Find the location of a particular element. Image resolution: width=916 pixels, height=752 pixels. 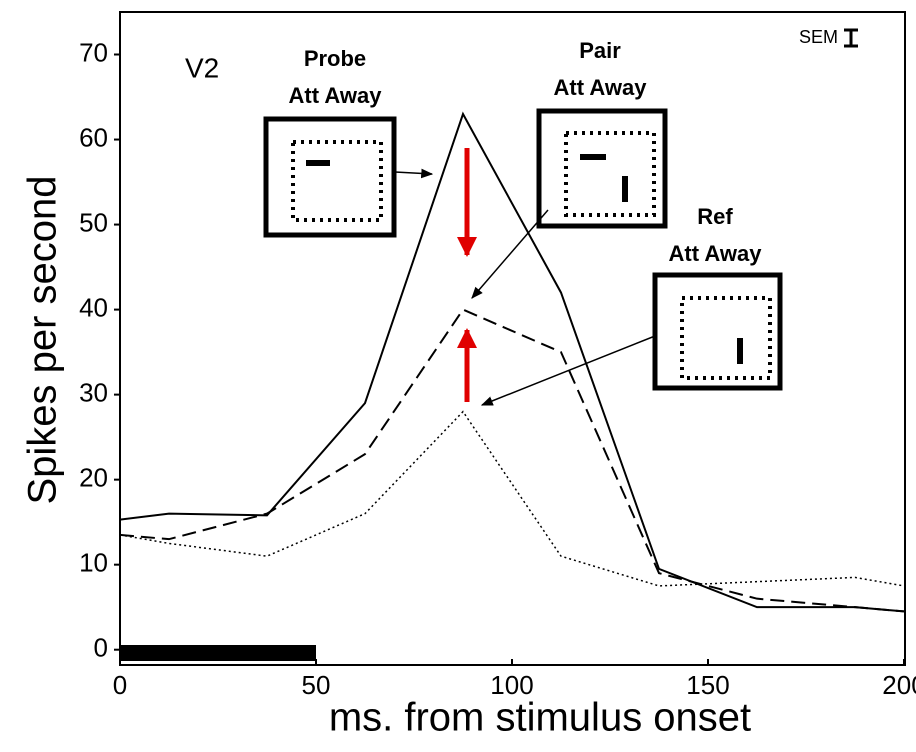

sem-bar is located at coordinates (851, 38).